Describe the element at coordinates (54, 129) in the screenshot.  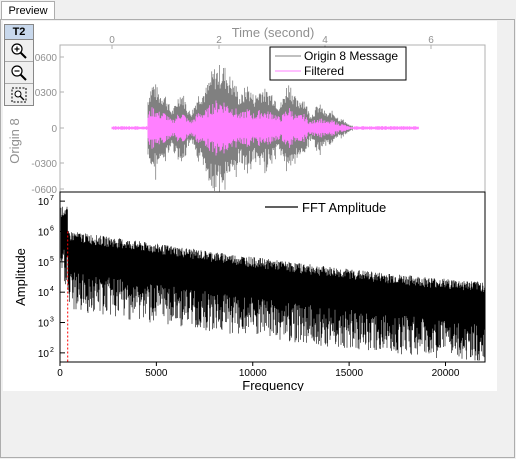
I see `top-y-tick-label: 0` at that location.